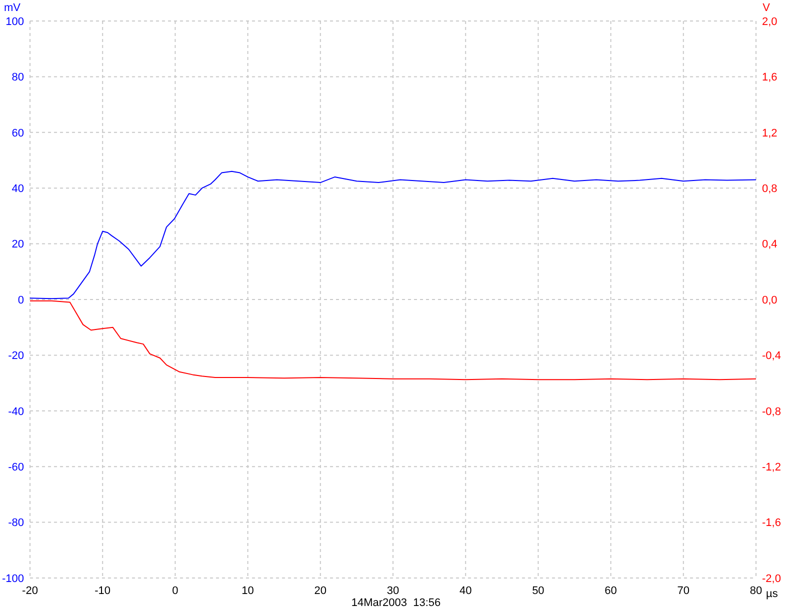 The height and width of the screenshot is (612, 792). Describe the element at coordinates (770, 22) in the screenshot. I see `y2-tick-label: 2,0` at that location.